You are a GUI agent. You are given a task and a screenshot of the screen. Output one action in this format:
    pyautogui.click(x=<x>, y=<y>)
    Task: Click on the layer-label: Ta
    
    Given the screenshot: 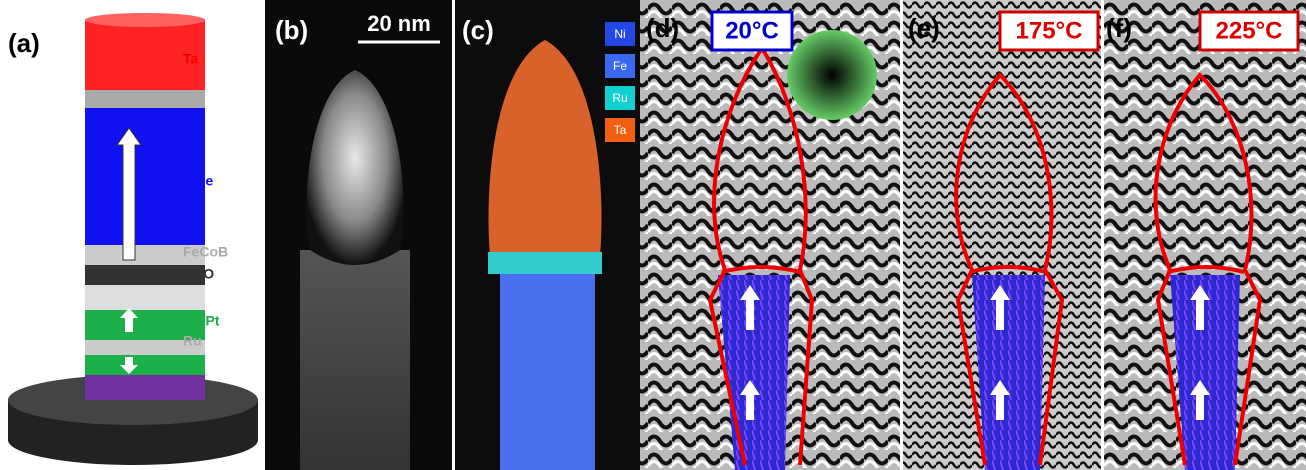 What is the action you would take?
    pyautogui.click(x=191, y=59)
    